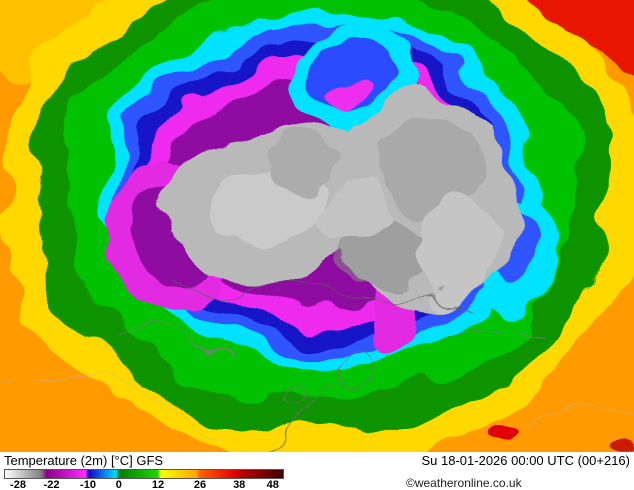 The height and width of the screenshot is (490, 634). Describe the element at coordinates (464, 483) in the screenshot. I see `copyright: ©weatheronline.co.uk` at that location.